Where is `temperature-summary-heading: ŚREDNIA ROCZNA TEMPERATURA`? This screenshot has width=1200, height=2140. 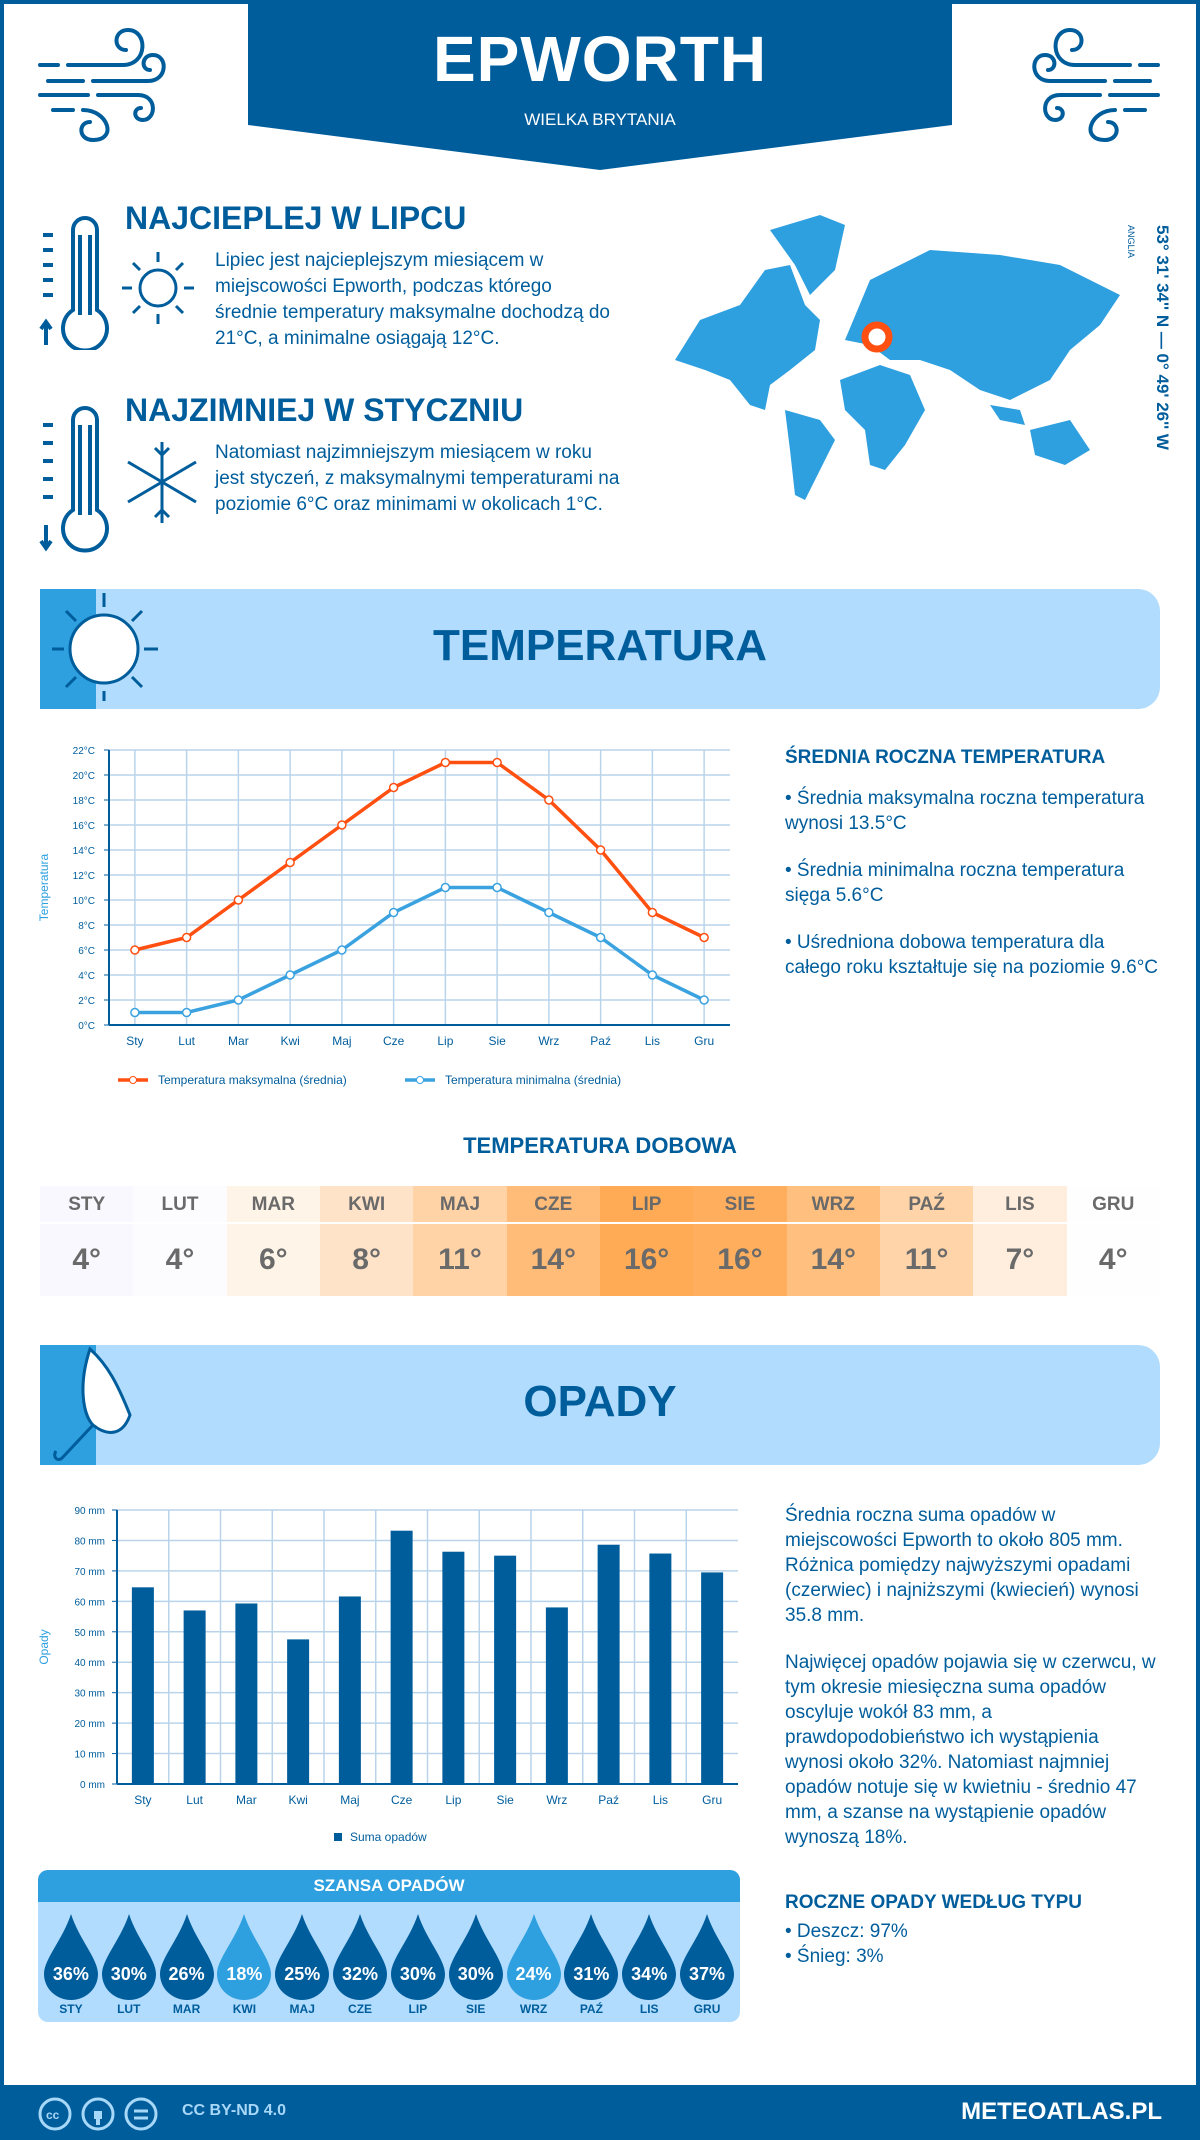 temperature-summary-heading: ŚREDNIA ROCZNA TEMPERATURA is located at coordinates (945, 757).